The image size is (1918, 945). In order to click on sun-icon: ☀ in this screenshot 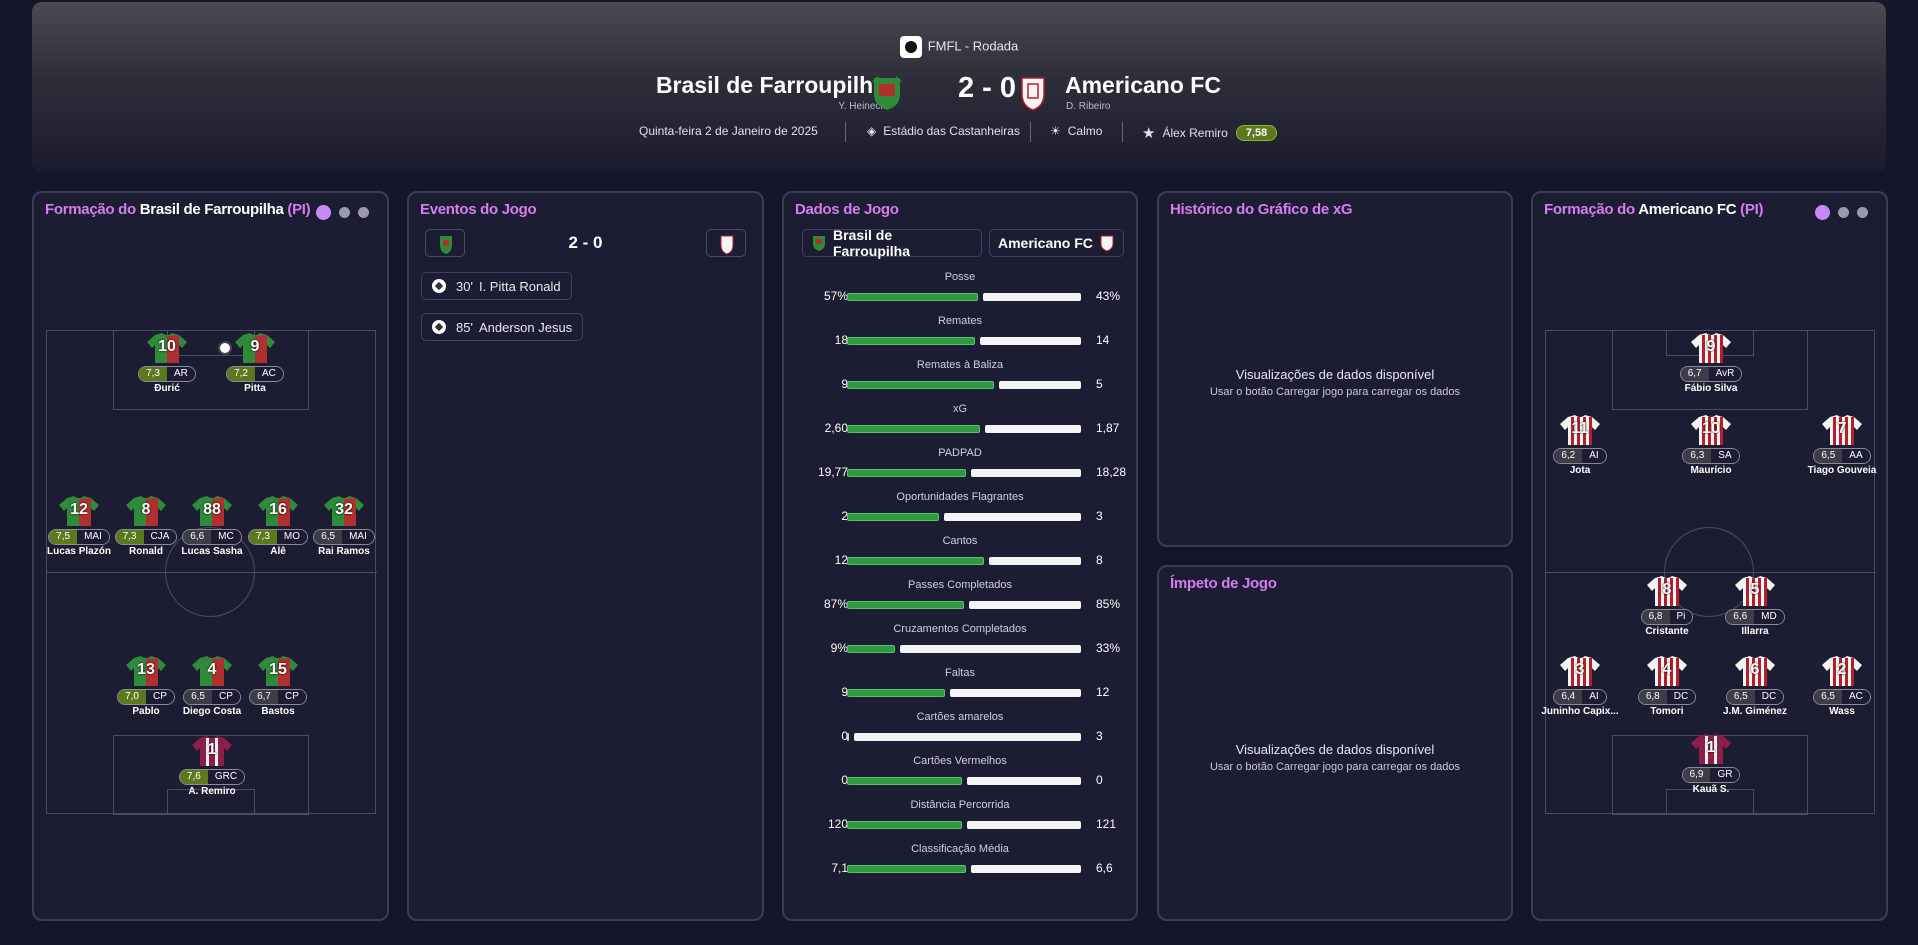, I will do `click(1055, 131)`.